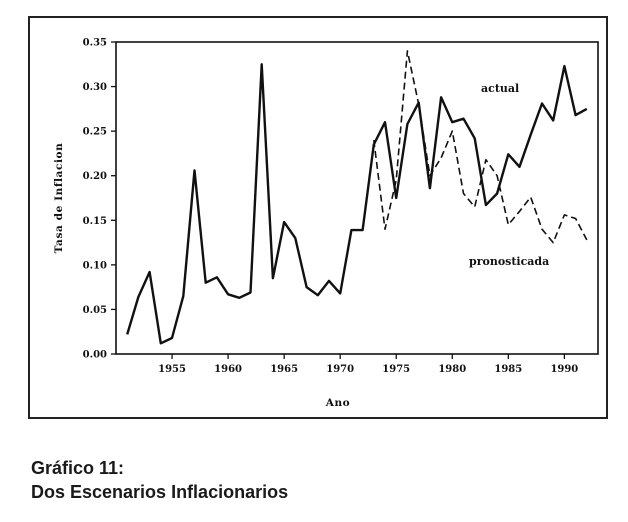 This screenshot has width=628, height=522. I want to click on x-tick-label: 1970, so click(340, 369).